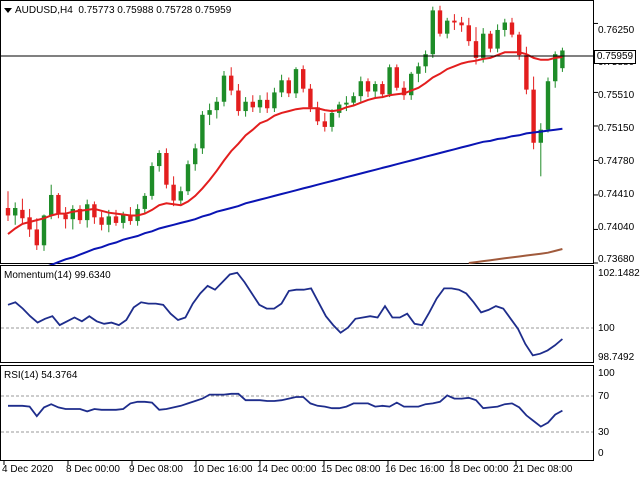  What do you see at coordinates (8, 10) in the screenshot?
I see `dropdown-arrow-icon` at bounding box center [8, 10].